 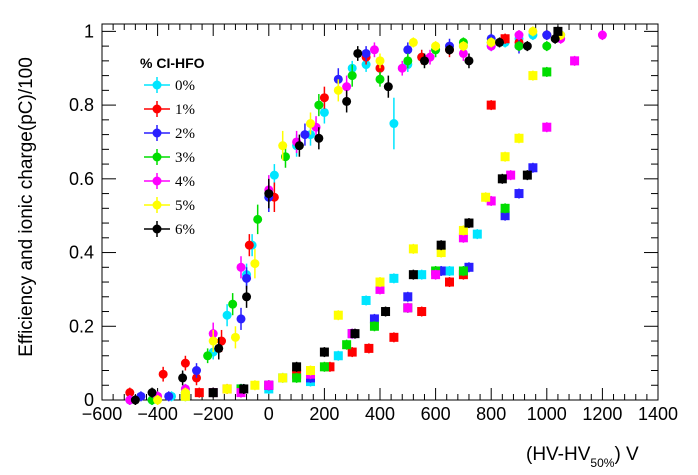 I want to click on x-tick-label: 800, so click(x=491, y=414).